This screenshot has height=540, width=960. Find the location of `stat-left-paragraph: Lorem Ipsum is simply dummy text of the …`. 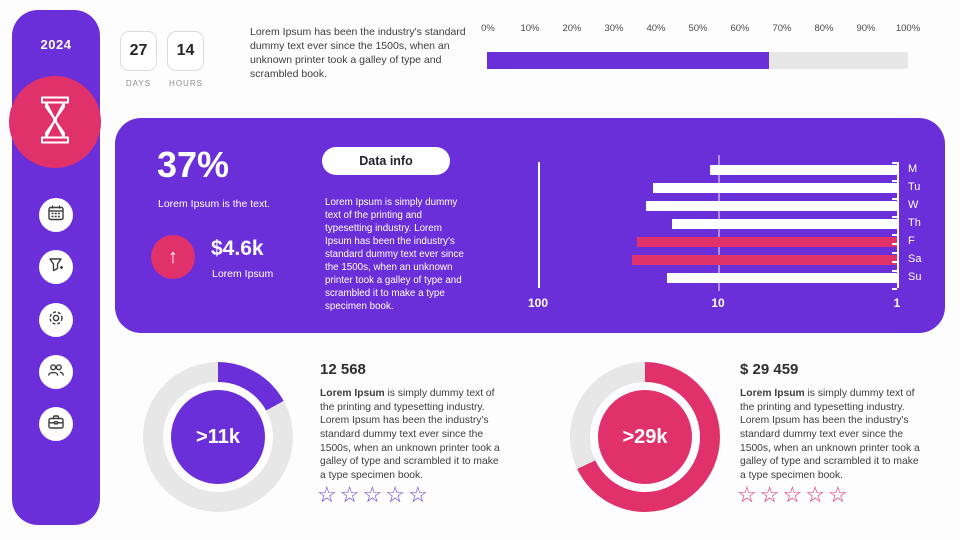

stat-left-paragraph: Lorem Ipsum is simply dummy text of the … is located at coordinates (411, 435).